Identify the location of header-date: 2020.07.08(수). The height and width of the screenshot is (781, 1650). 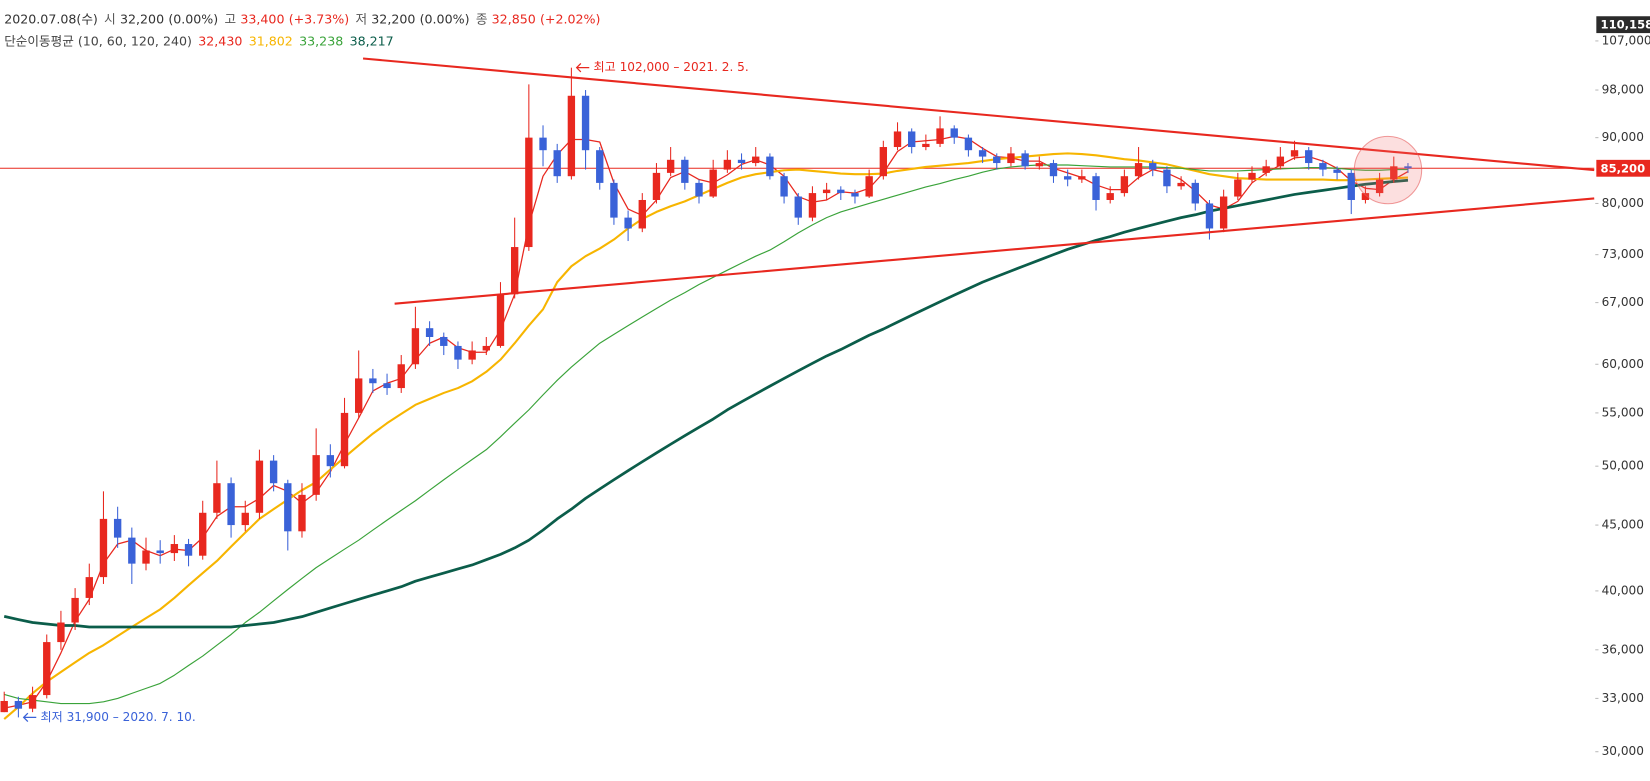
(51, 18).